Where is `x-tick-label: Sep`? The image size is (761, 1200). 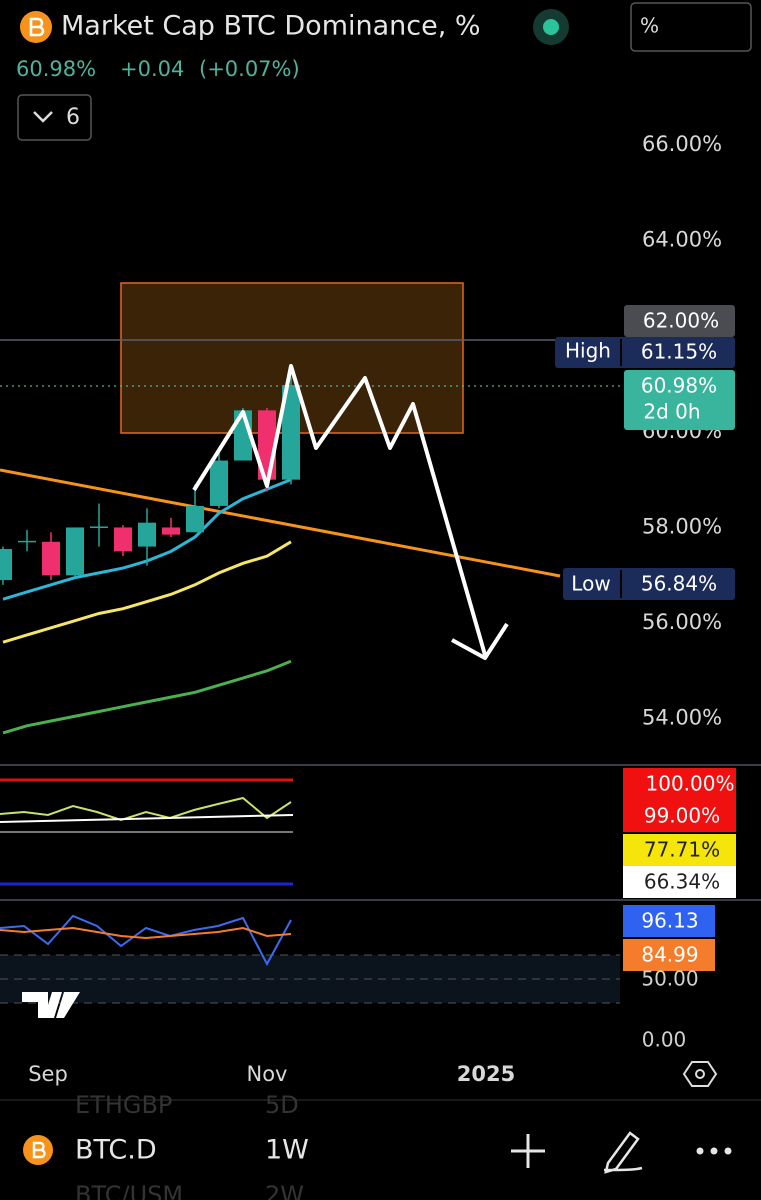
x-tick-label: Sep is located at coordinates (48, 1074).